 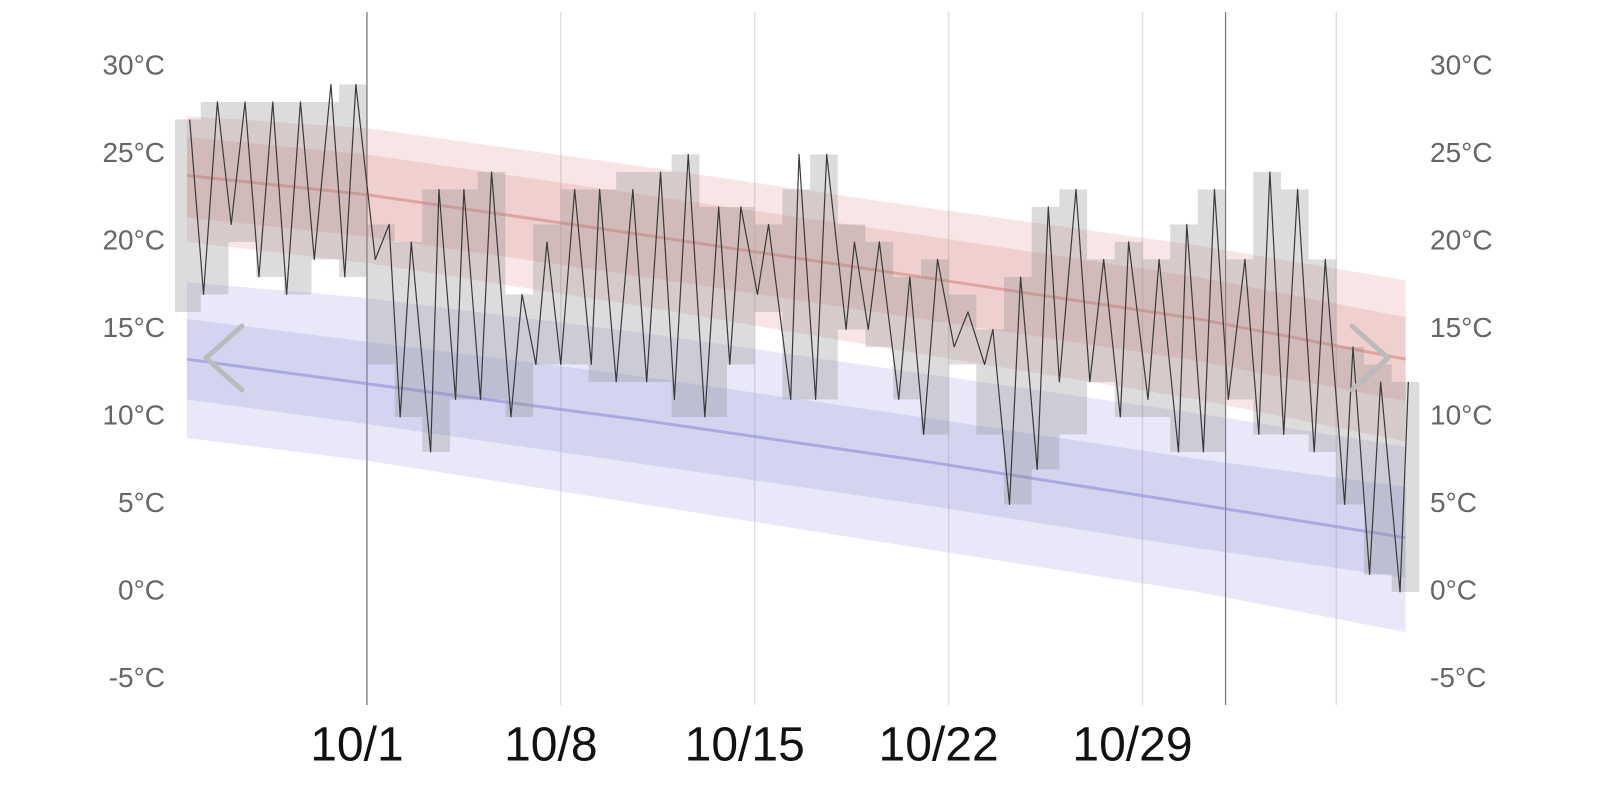 What do you see at coordinates (224, 358) in the screenshot?
I see `prev-arrow` at bounding box center [224, 358].